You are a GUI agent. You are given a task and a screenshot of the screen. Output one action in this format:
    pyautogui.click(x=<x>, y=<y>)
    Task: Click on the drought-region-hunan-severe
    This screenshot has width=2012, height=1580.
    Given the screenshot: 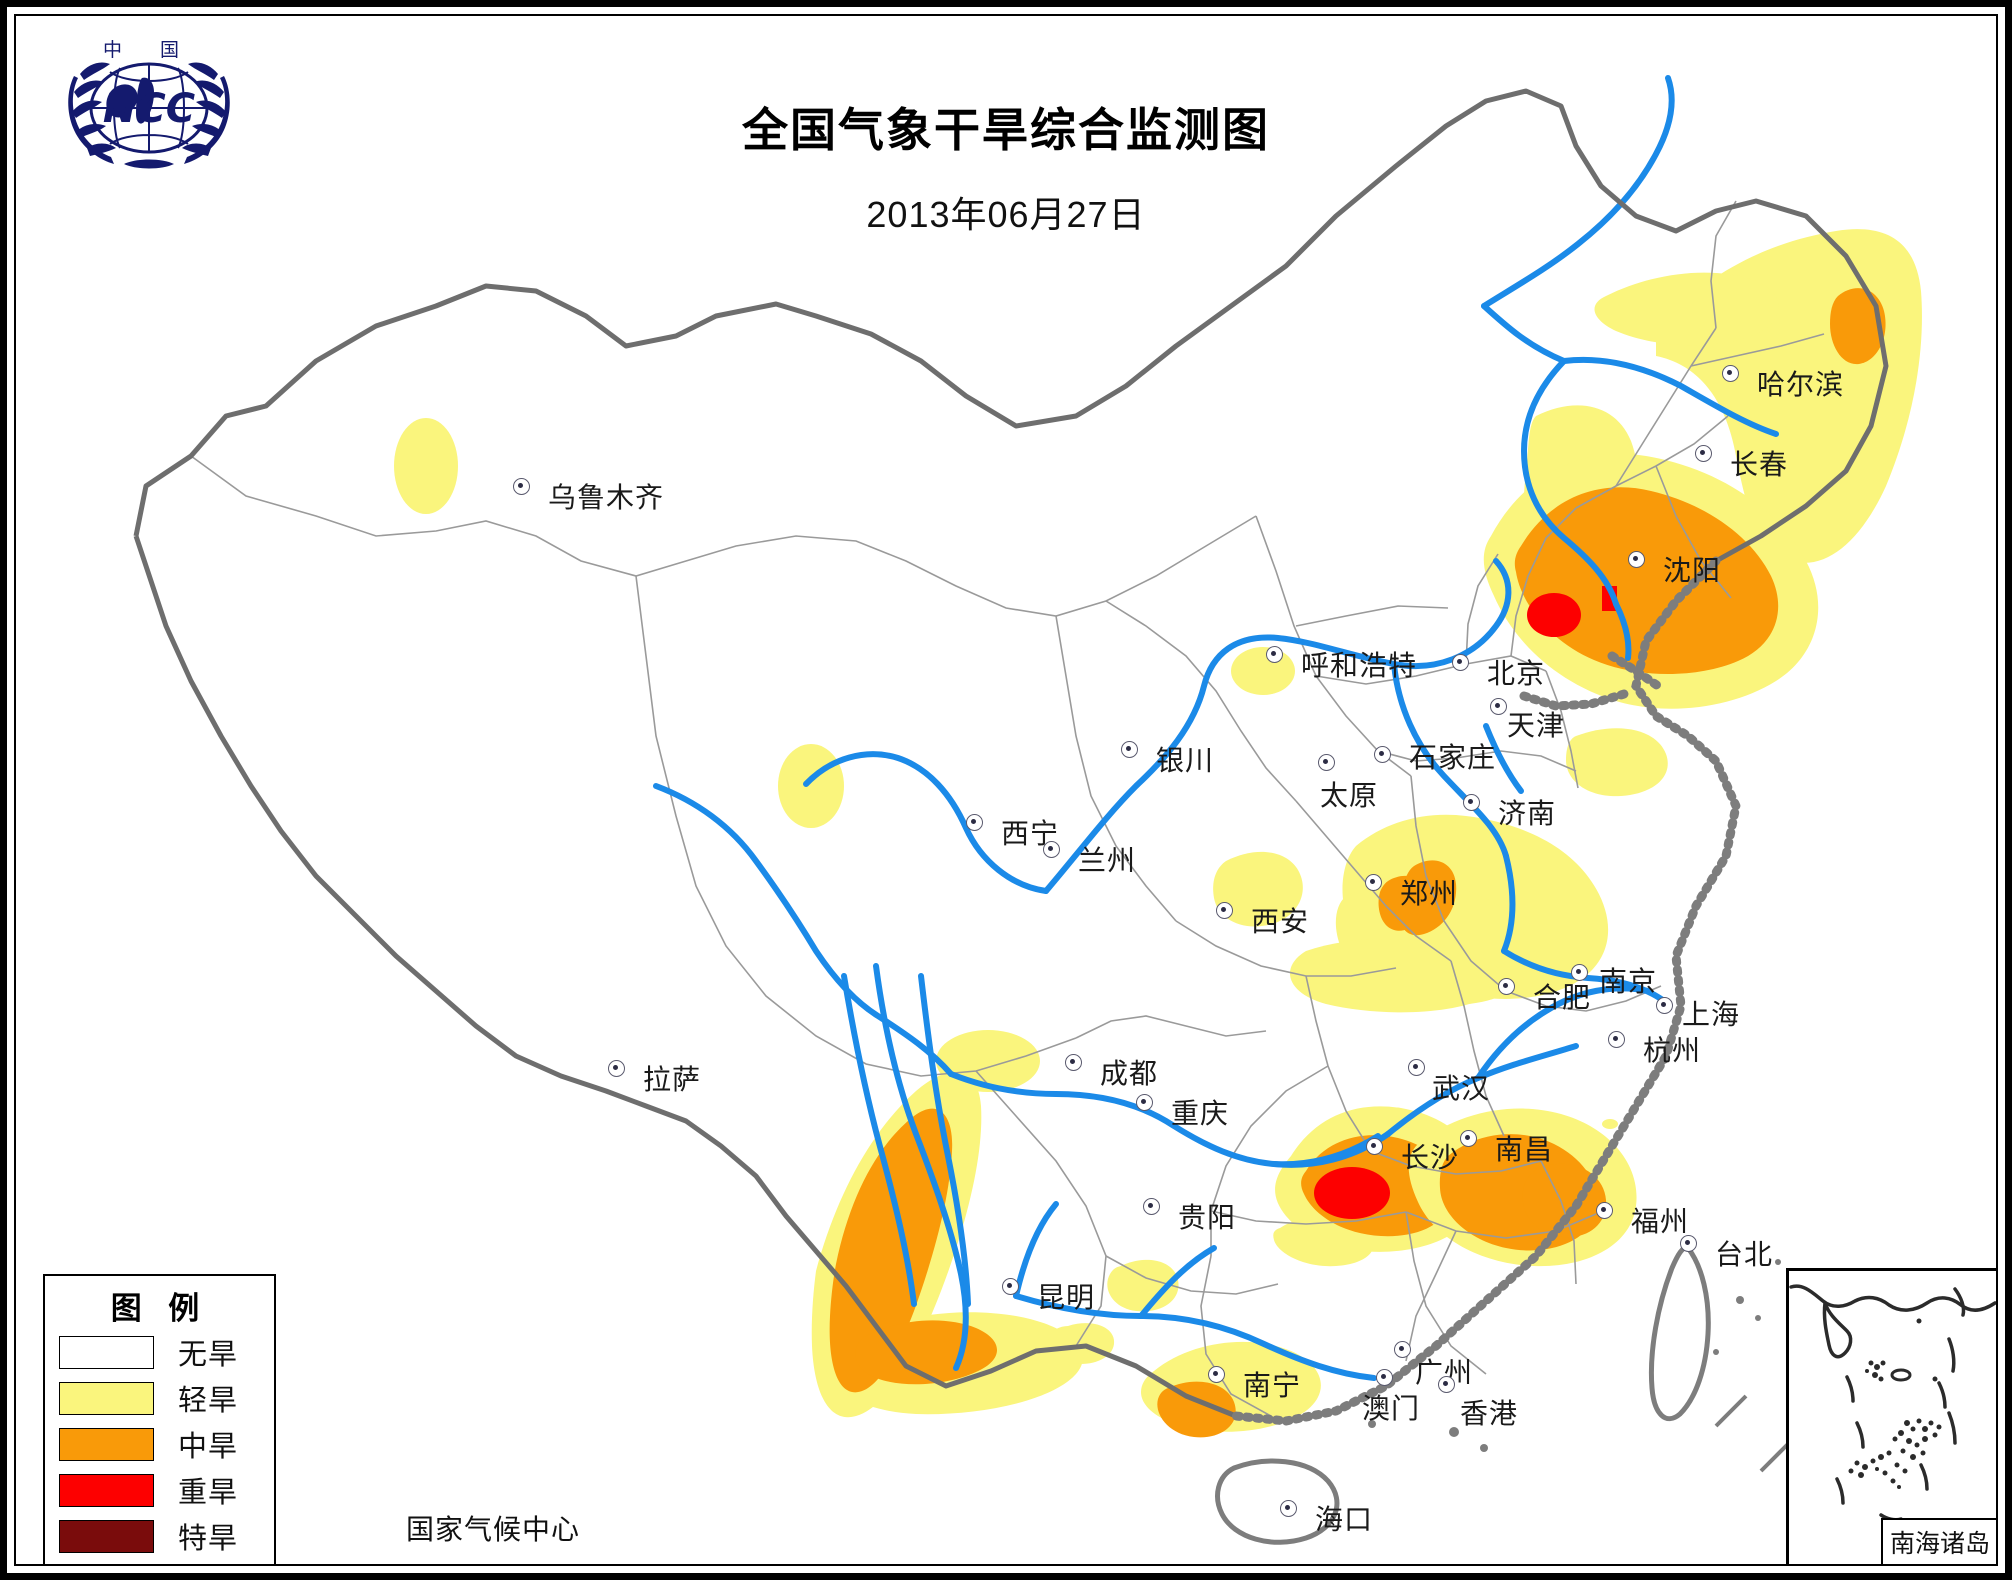 What is the action you would take?
    pyautogui.click(x=1352, y=1193)
    